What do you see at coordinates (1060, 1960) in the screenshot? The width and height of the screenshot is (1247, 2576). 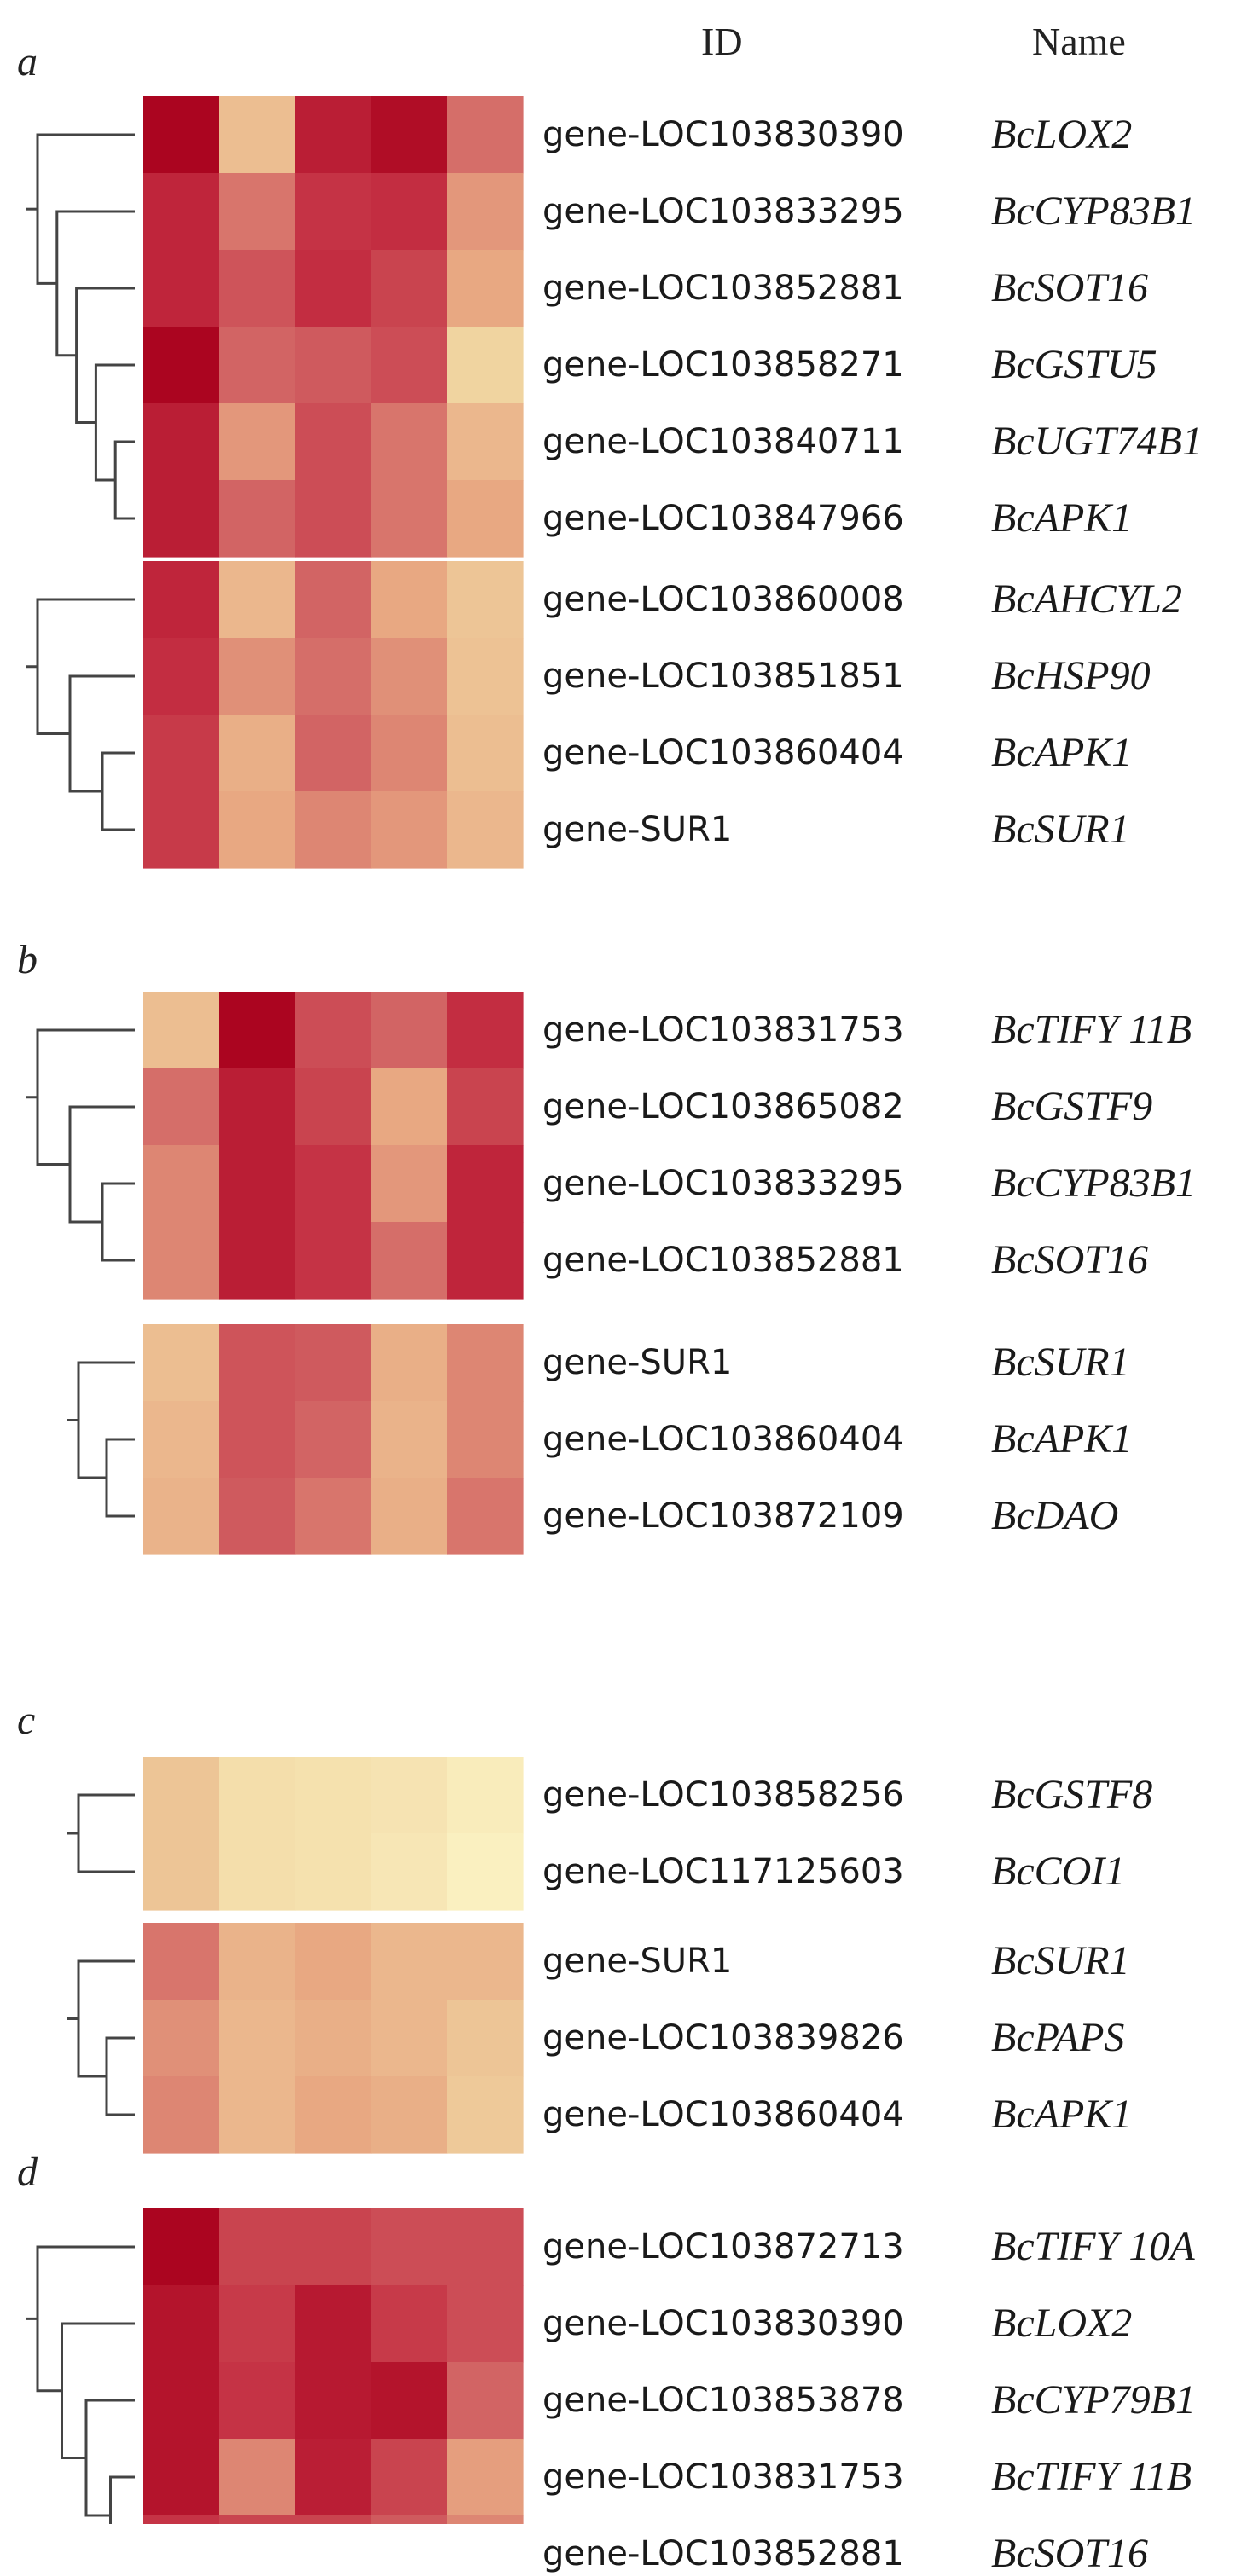 I see `gene-name-label: BcSUR1` at bounding box center [1060, 1960].